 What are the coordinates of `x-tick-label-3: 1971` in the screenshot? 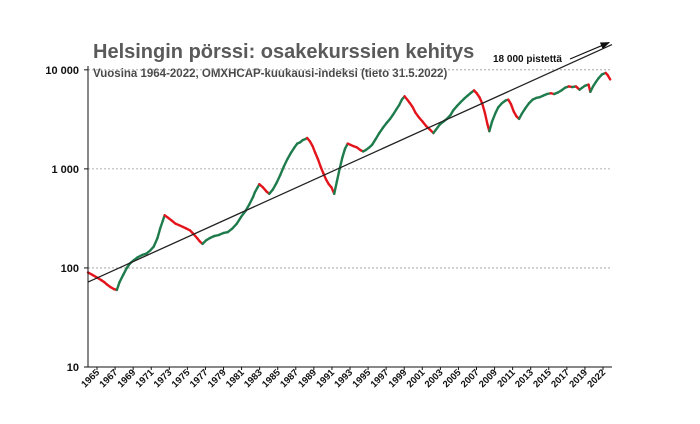 It's located at (145, 378).